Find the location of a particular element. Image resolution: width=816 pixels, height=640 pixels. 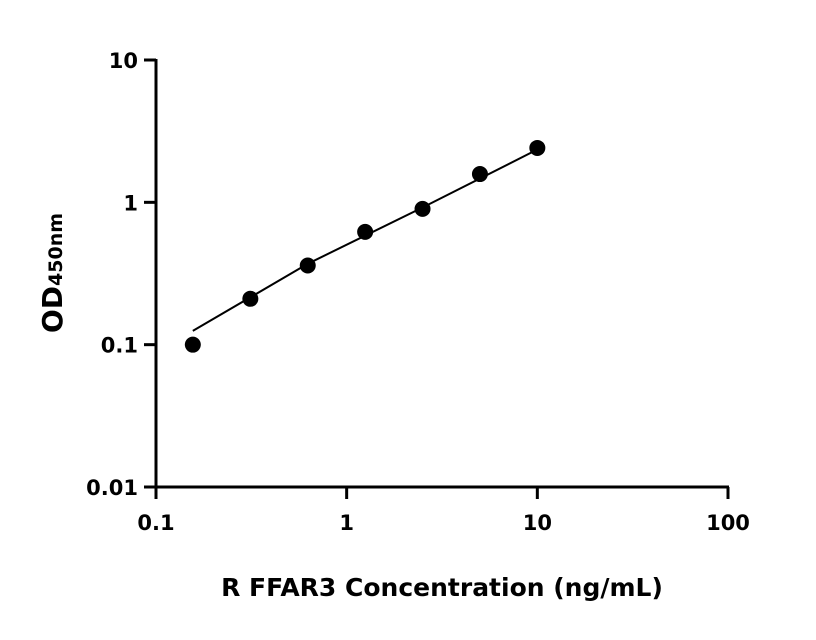

x-tick-label: 0.1 is located at coordinates (155, 523).